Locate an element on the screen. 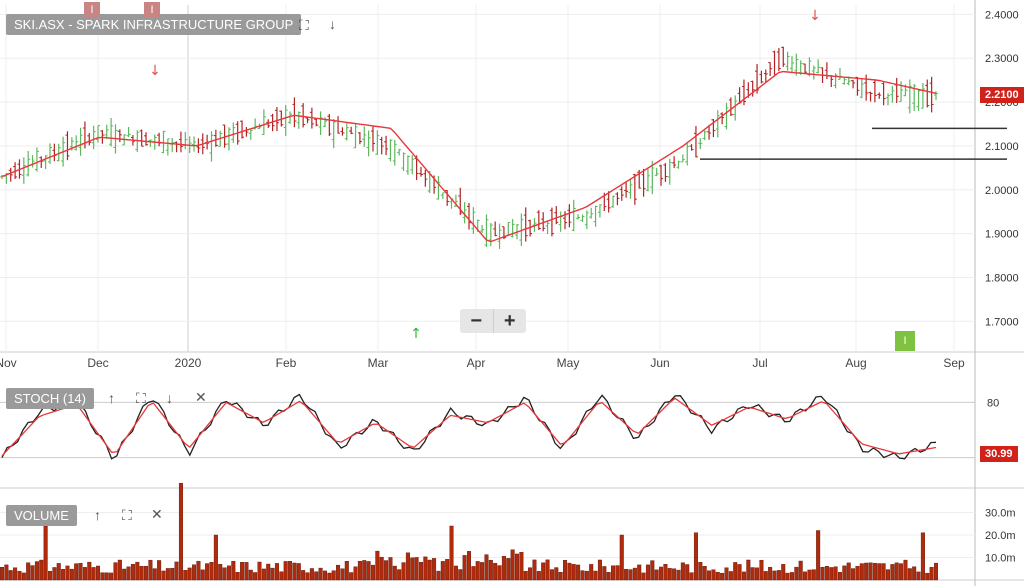  plus-icon: + is located at coordinates (509, 321).